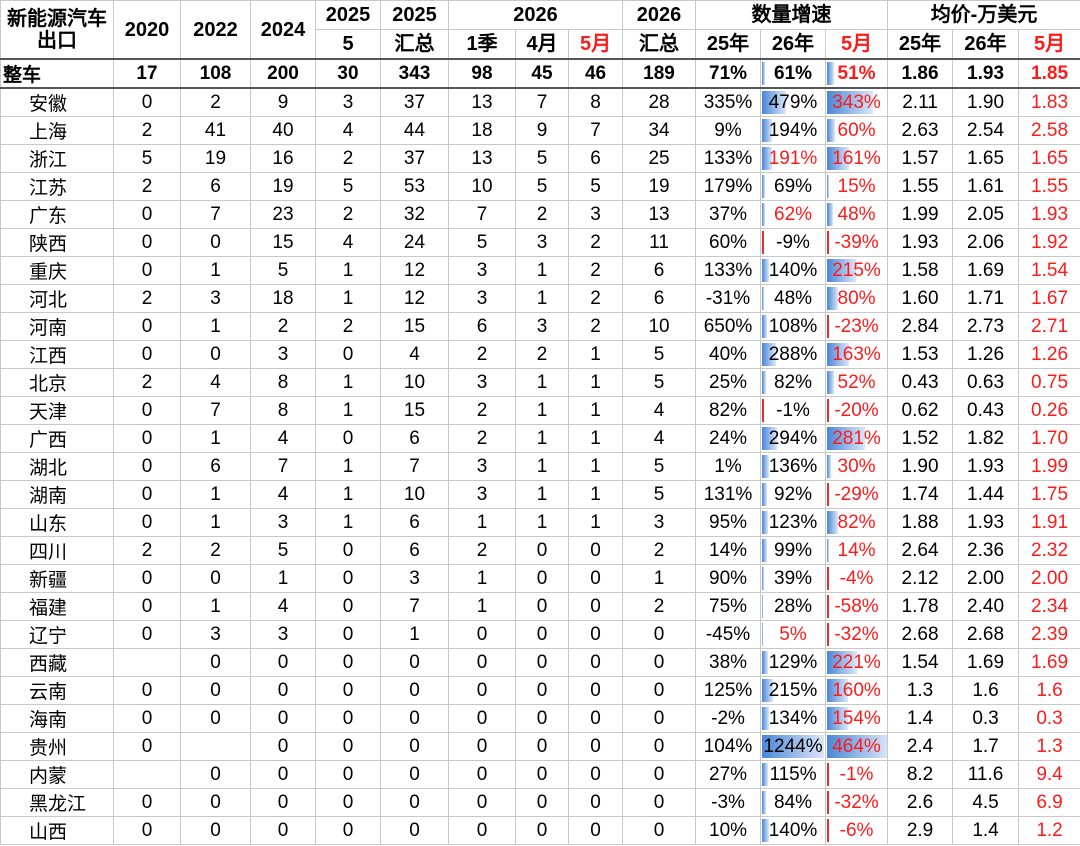 The height and width of the screenshot is (846, 1080). I want to click on cell: 650%, so click(728, 326).